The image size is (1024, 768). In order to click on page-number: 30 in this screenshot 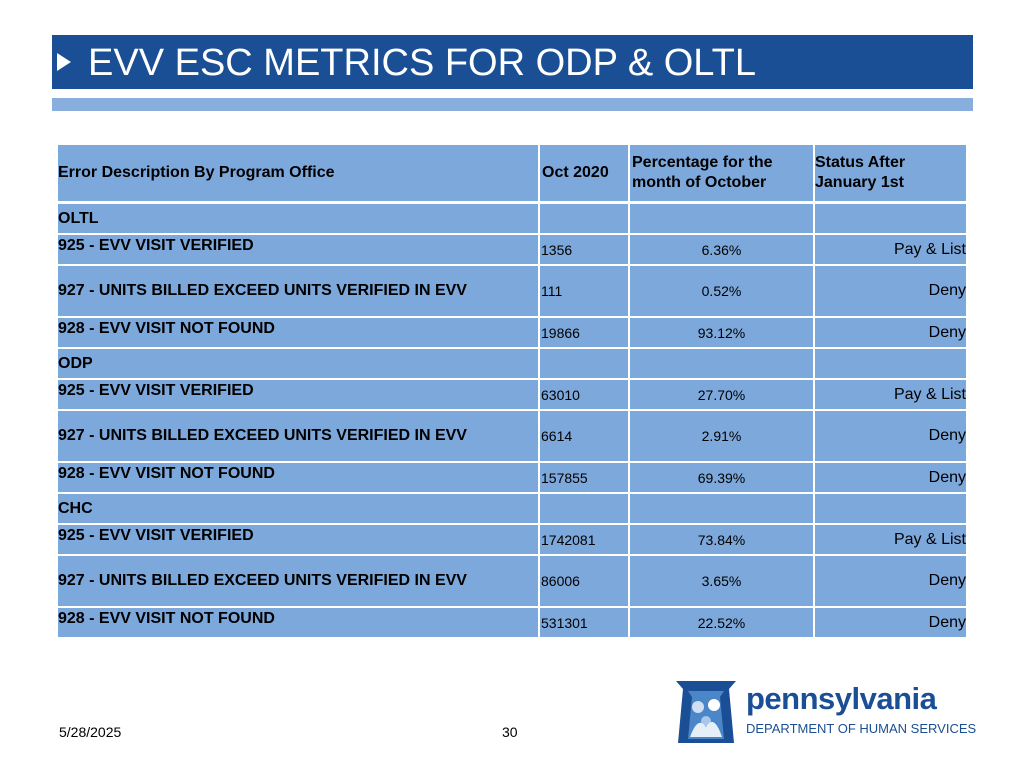, I will do `click(510, 732)`.